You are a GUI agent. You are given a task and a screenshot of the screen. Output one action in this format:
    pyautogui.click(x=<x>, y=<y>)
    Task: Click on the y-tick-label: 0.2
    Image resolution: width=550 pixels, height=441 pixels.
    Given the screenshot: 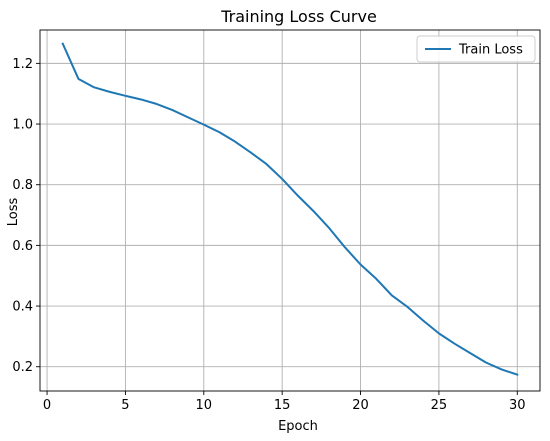 What is the action you would take?
    pyautogui.click(x=22, y=367)
    